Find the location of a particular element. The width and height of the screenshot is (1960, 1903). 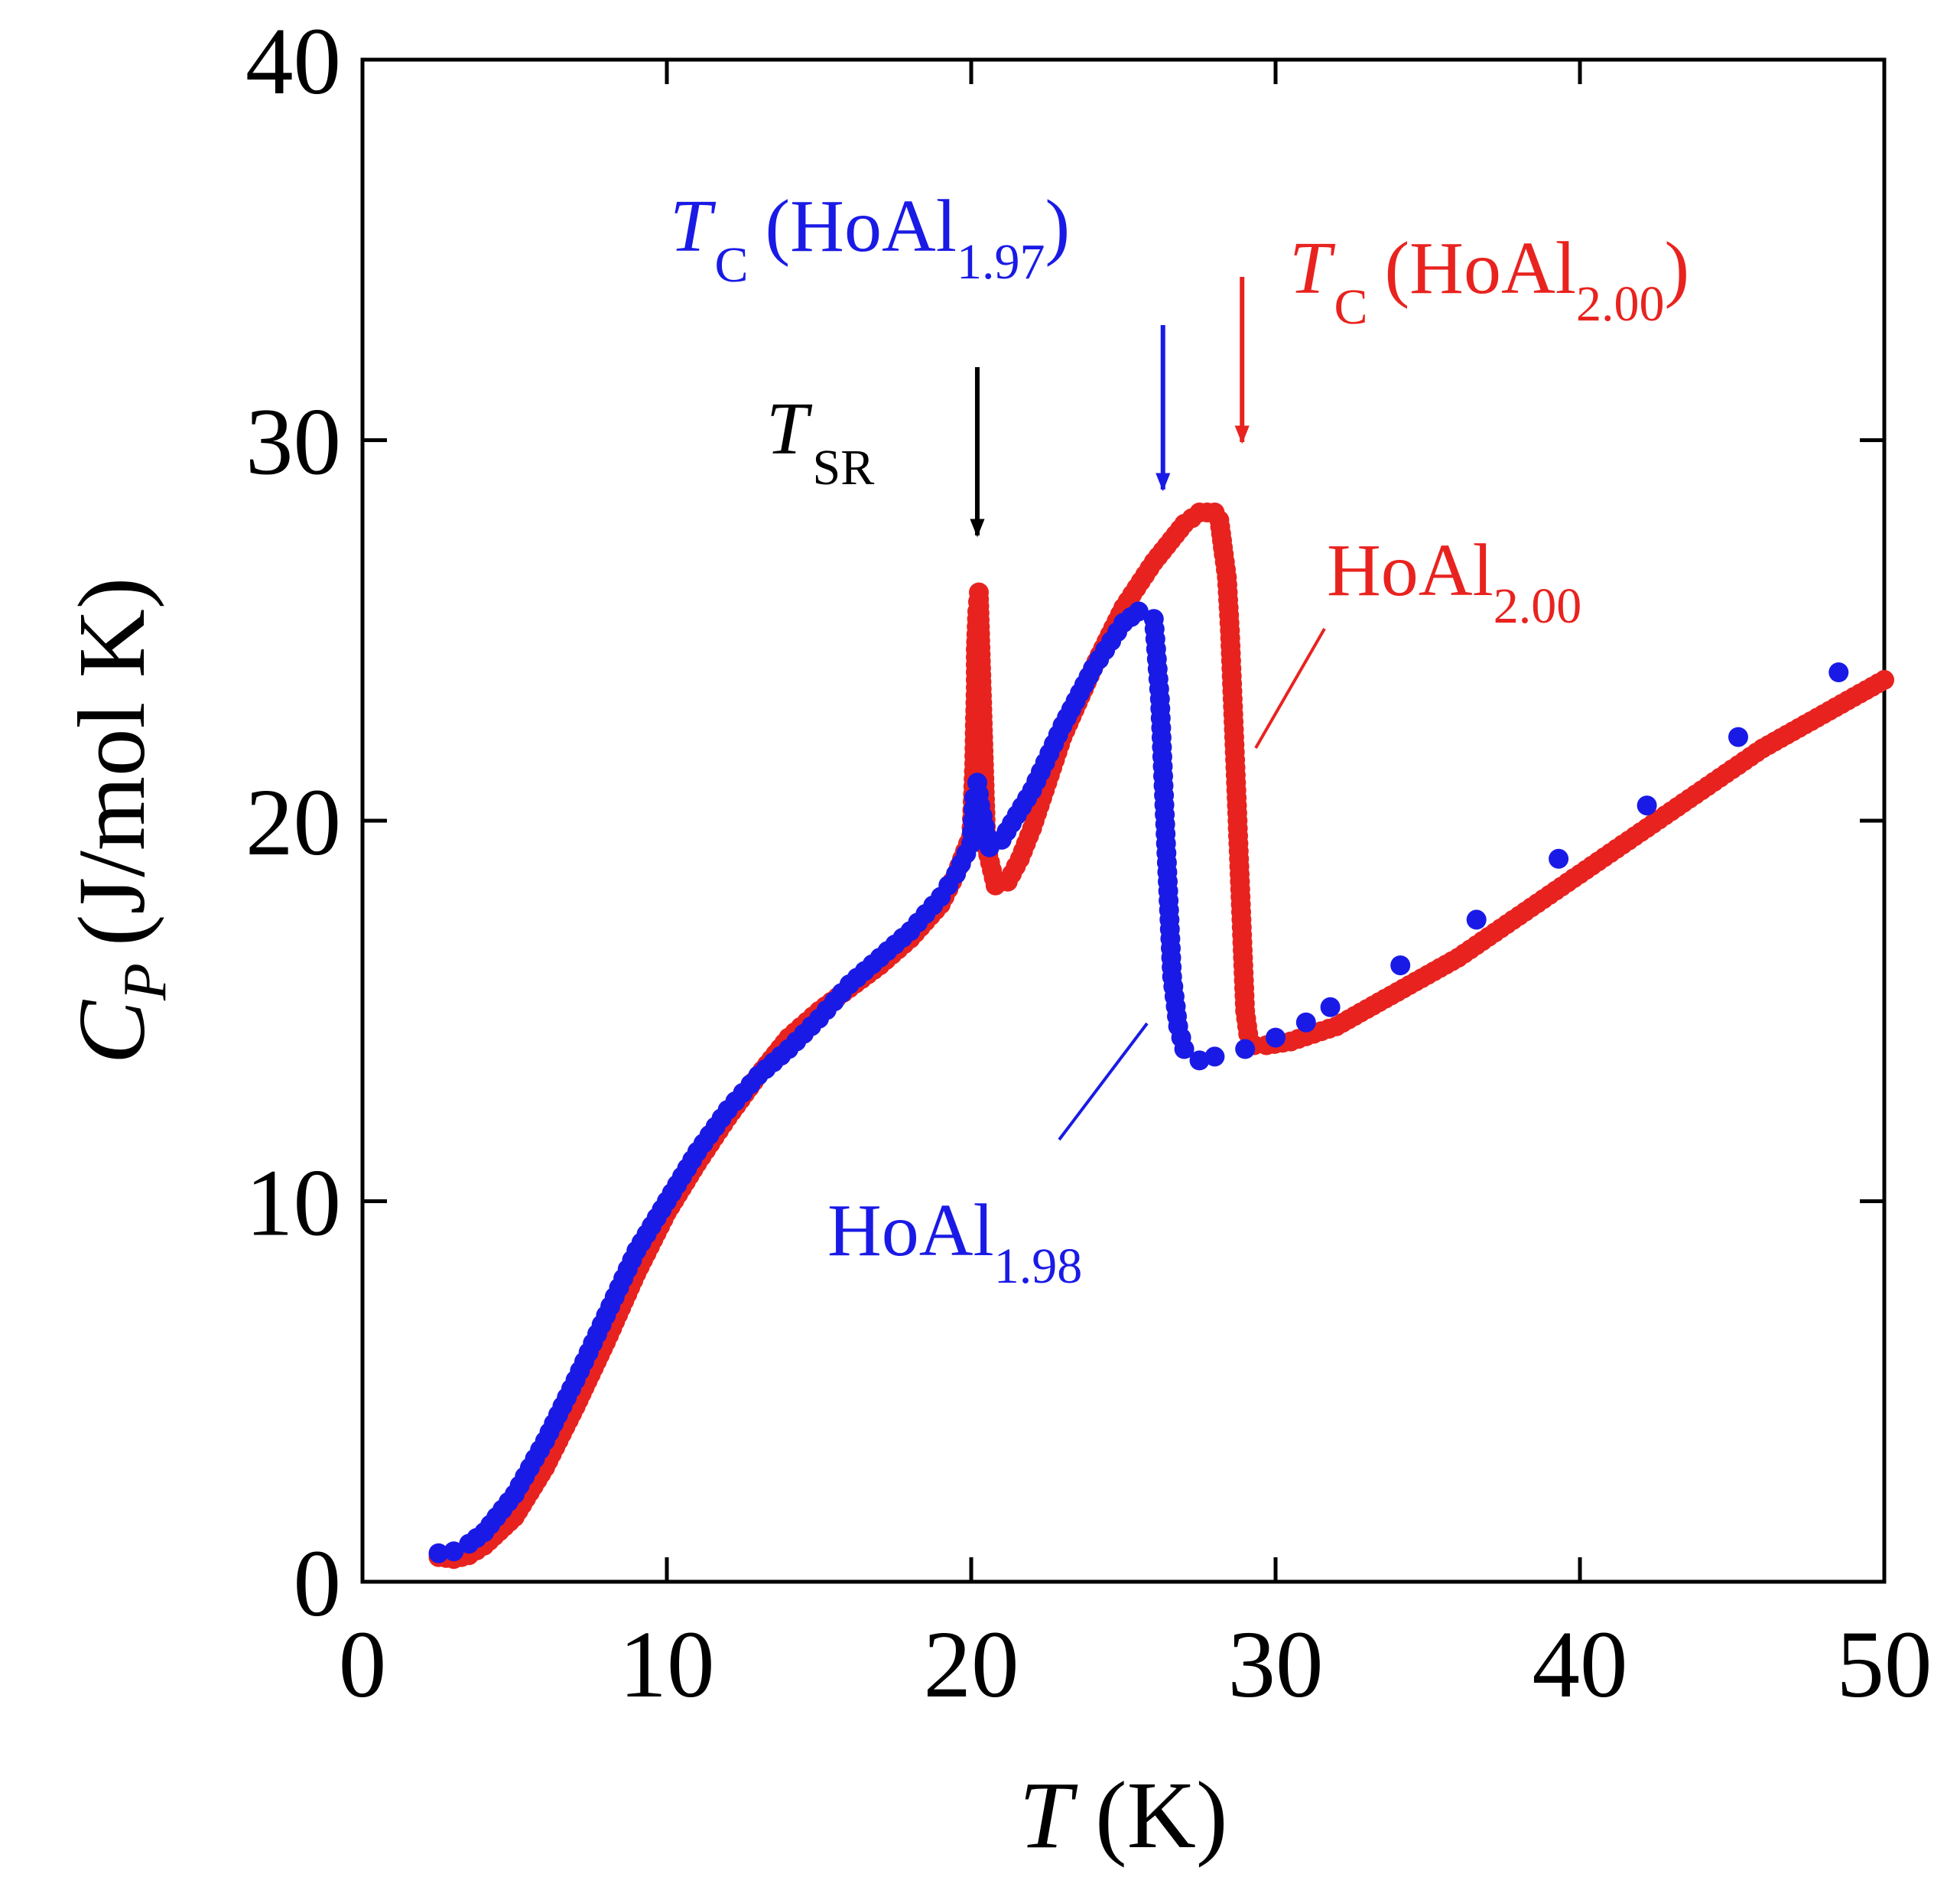

label-hoal2-00: HoAl2.00 is located at coordinates (1454, 582).